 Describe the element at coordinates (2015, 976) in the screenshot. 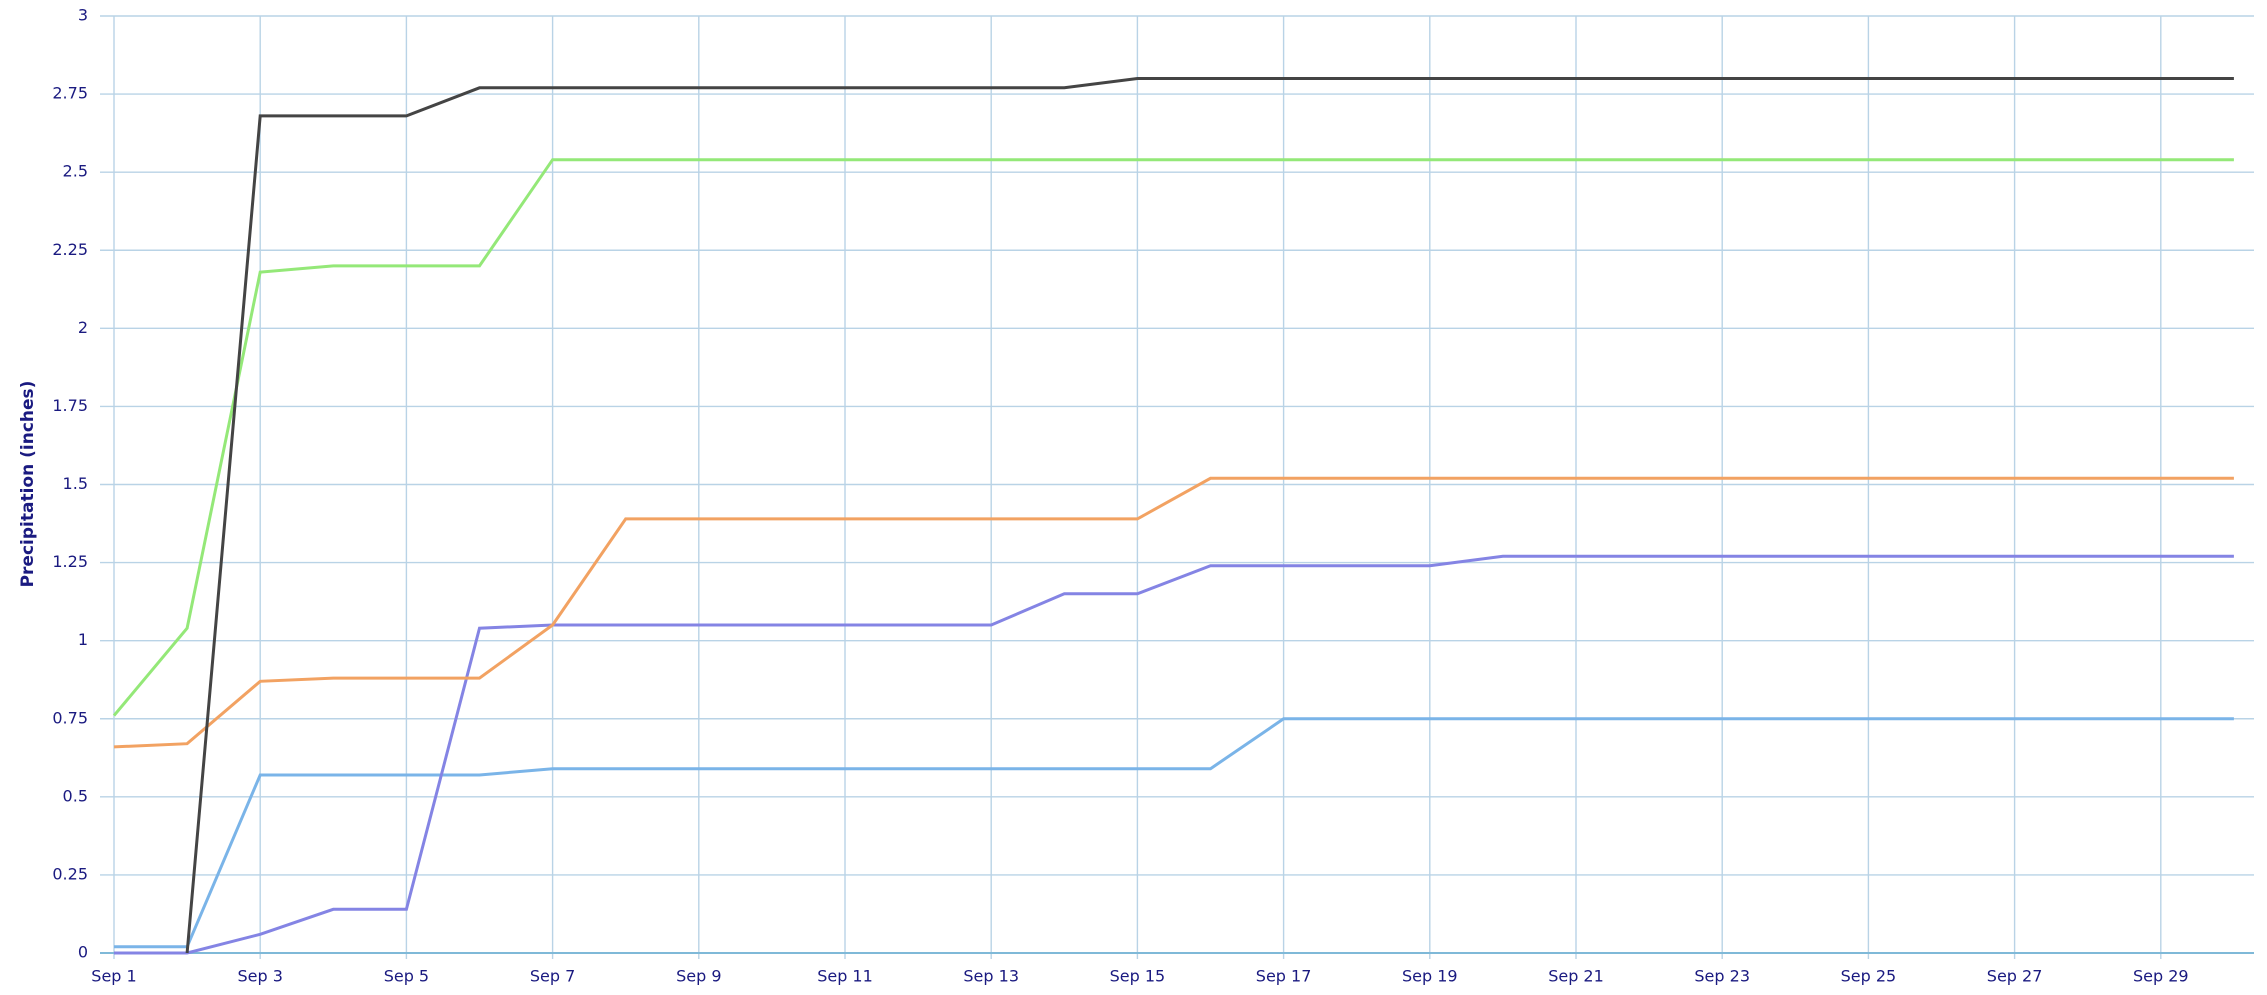

I see `x-tick-label: Sep 27` at that location.